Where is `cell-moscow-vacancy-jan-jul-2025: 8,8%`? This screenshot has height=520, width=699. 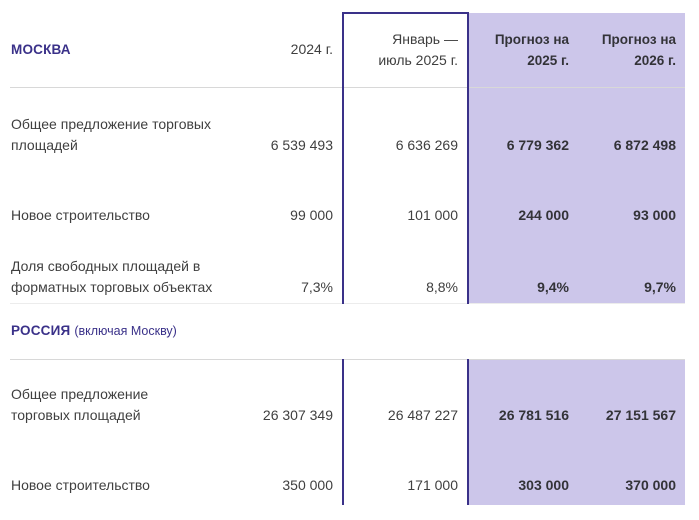 cell-moscow-vacancy-jan-jul-2025: 8,8% is located at coordinates (405, 272).